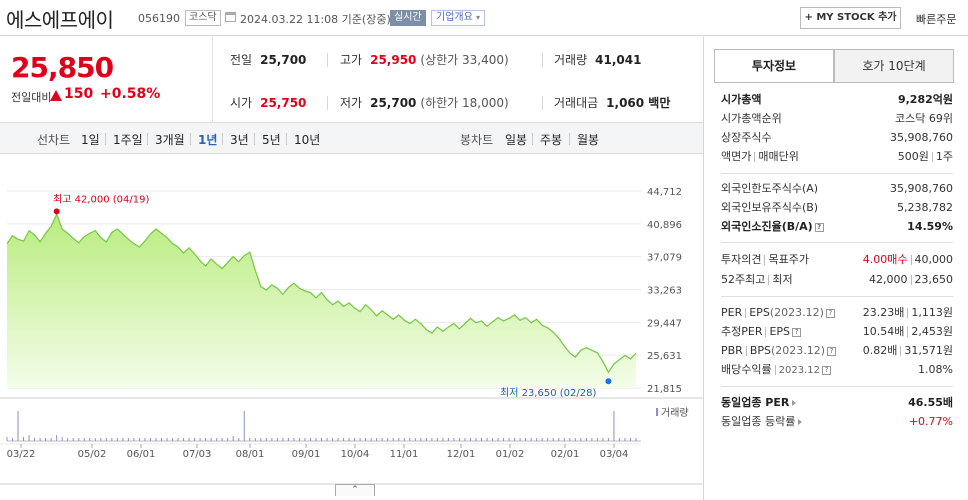  Describe the element at coordinates (239, 140) in the screenshot. I see `period-3y: 3년` at that location.